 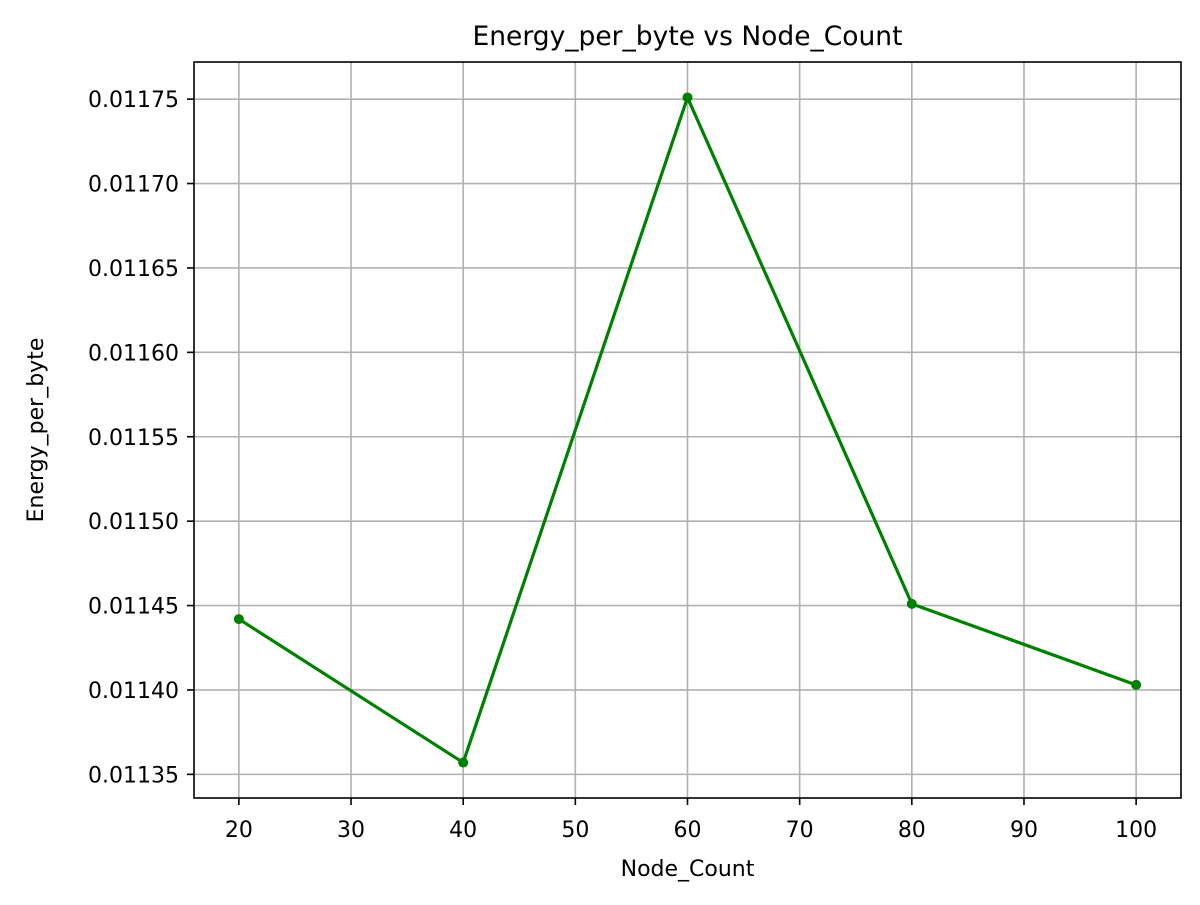 What do you see at coordinates (800, 830) in the screenshot?
I see `x-tick-label: 70` at bounding box center [800, 830].